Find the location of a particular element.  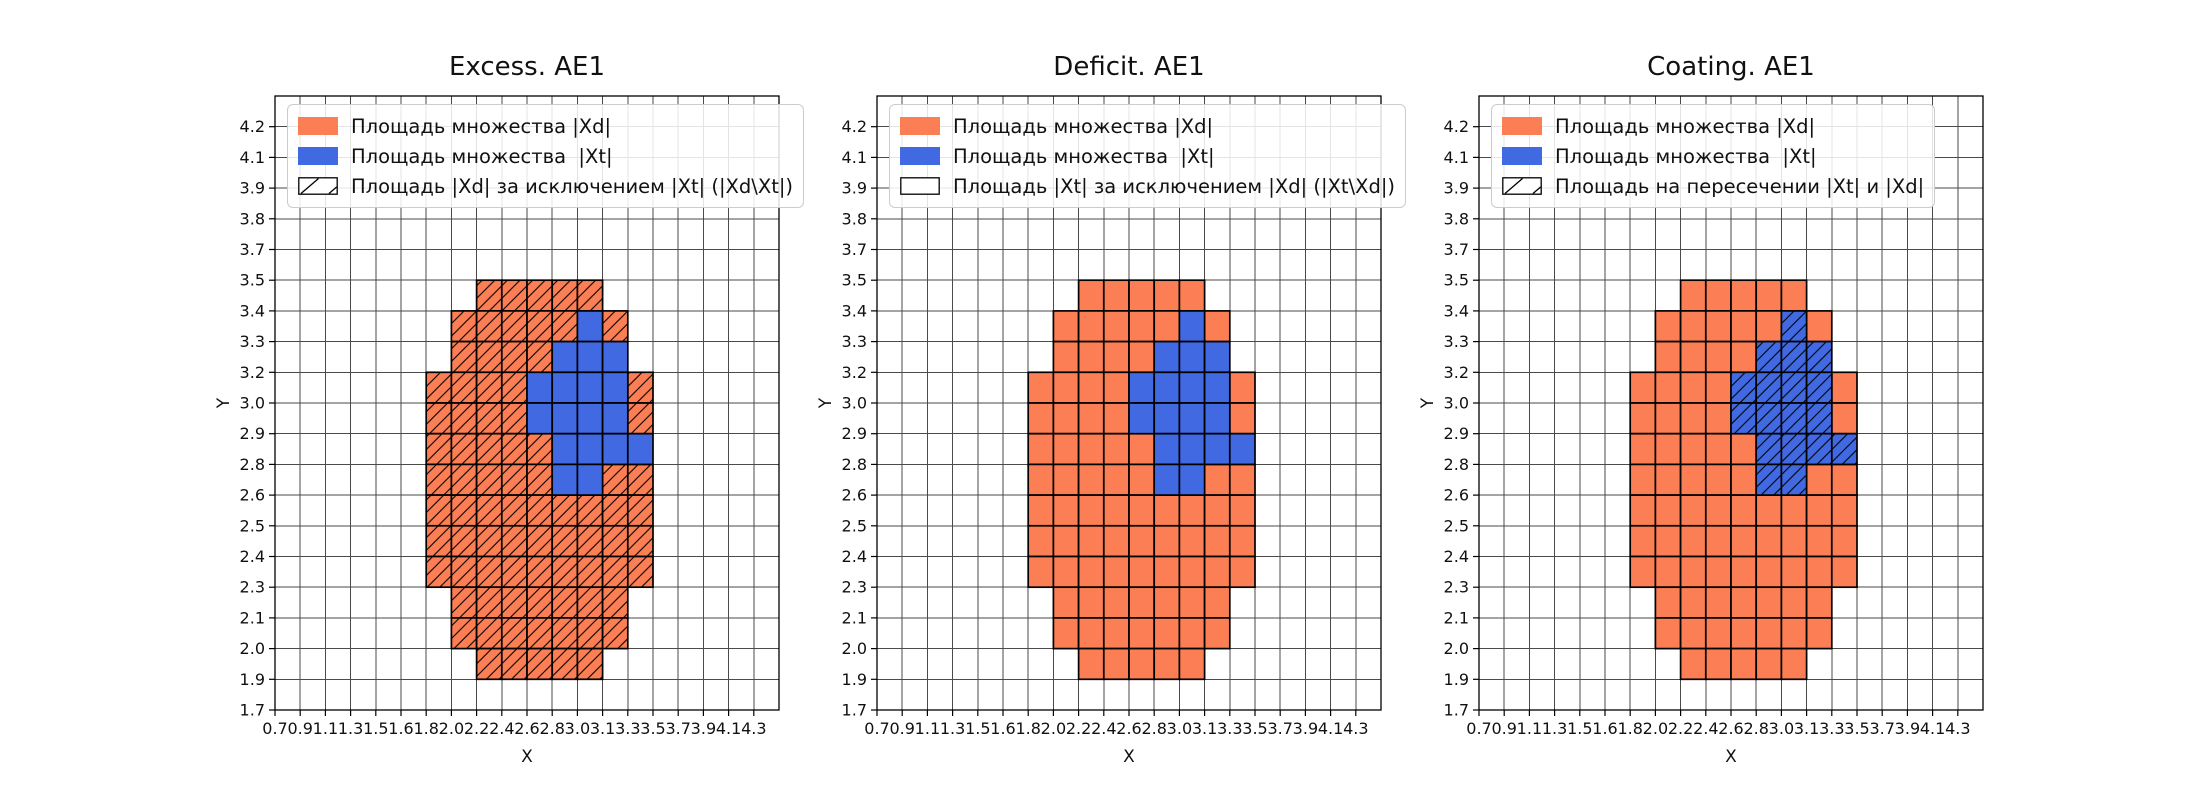

y-tick-label: 3.2 is located at coordinates (252, 372).